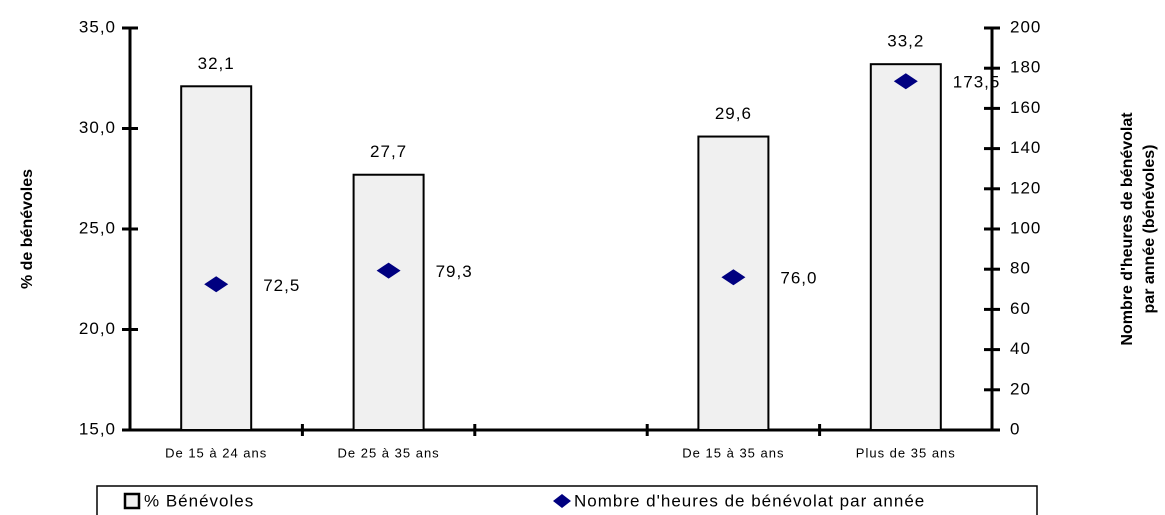  What do you see at coordinates (1025, 187) in the screenshot?
I see `y2-tick-label: 120` at bounding box center [1025, 187].